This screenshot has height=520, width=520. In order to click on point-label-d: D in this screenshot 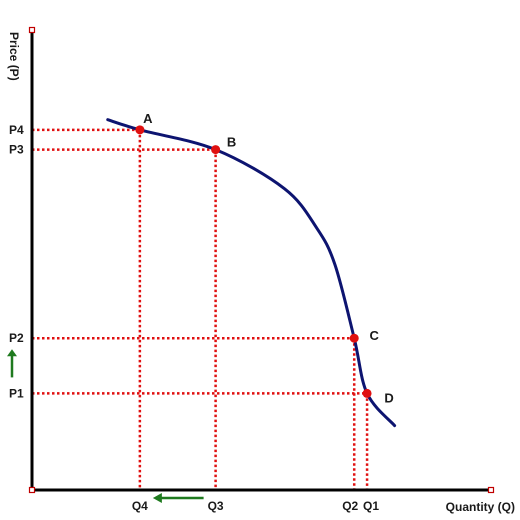, I will do `click(388, 397)`.